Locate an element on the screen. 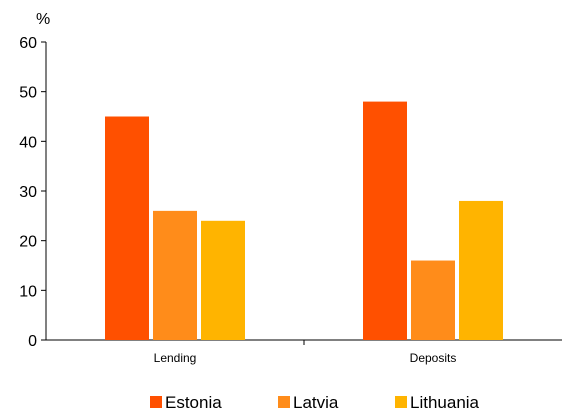 The image size is (563, 412). legend-label-estonia: Estonia is located at coordinates (193, 402).